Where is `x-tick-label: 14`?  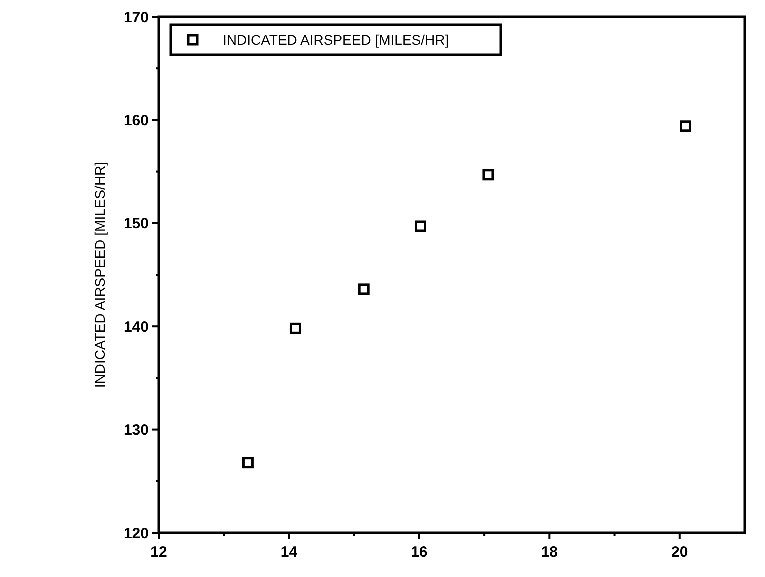
x-tick-label: 14 is located at coordinates (289, 552).